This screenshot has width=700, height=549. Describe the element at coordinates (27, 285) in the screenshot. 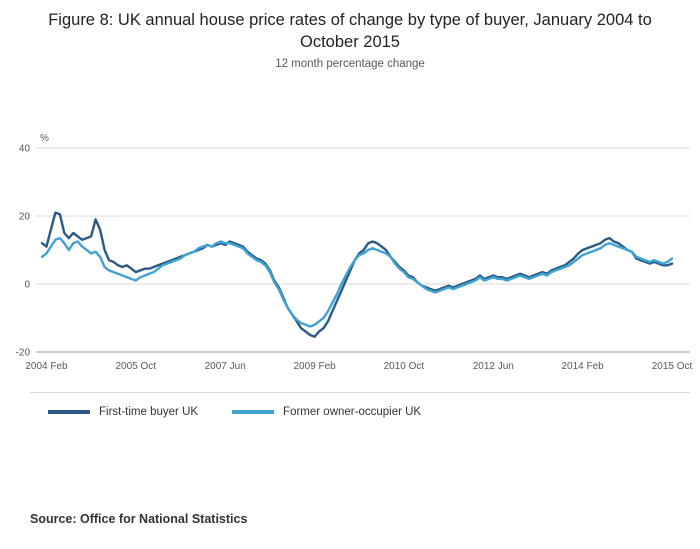

I see `svg-text: 0` at that location.